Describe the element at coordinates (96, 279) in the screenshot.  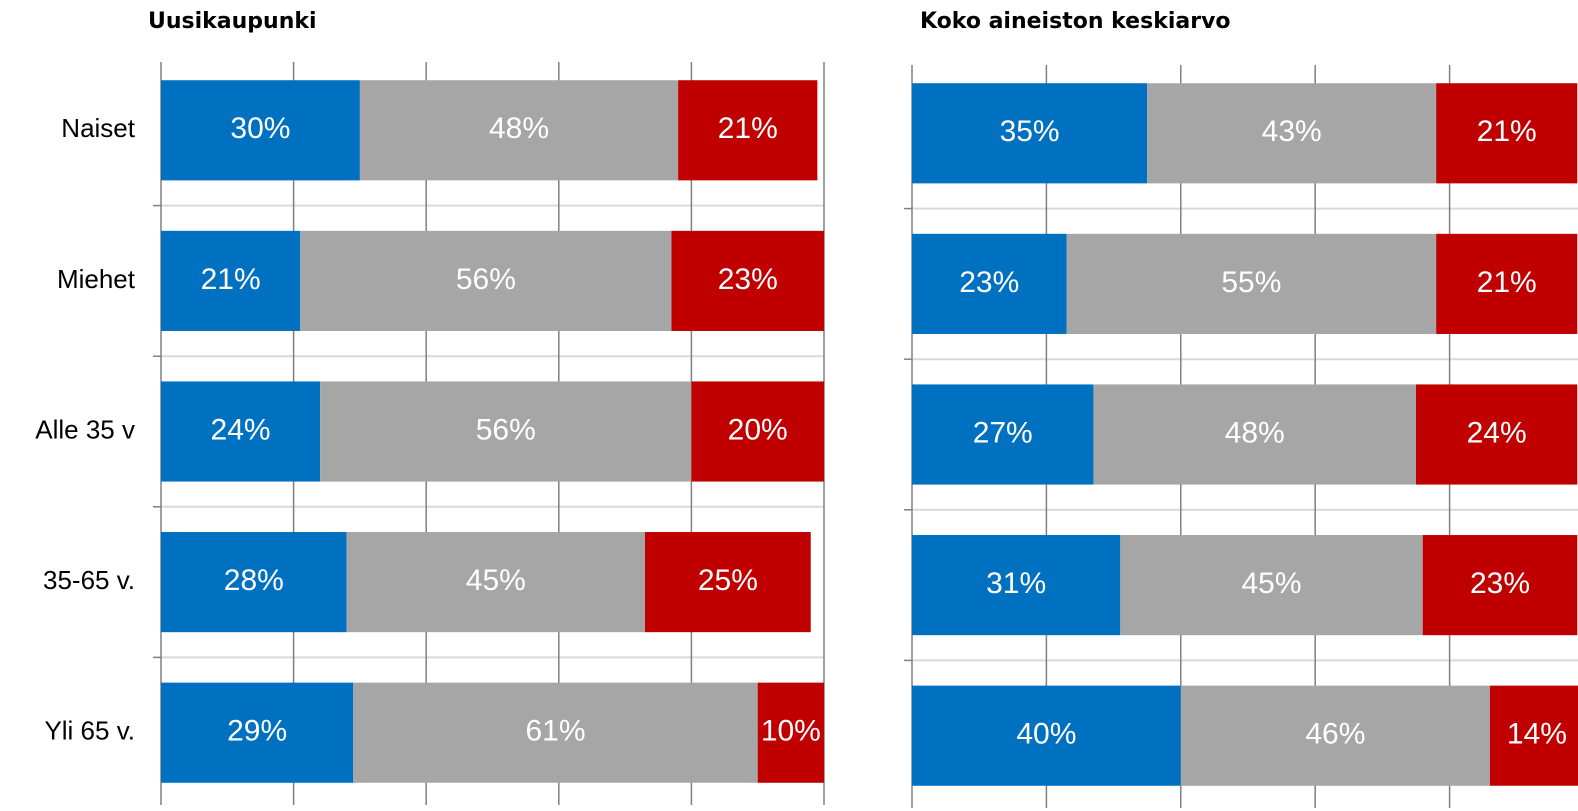
I see `category-label: Miehet` at that location.